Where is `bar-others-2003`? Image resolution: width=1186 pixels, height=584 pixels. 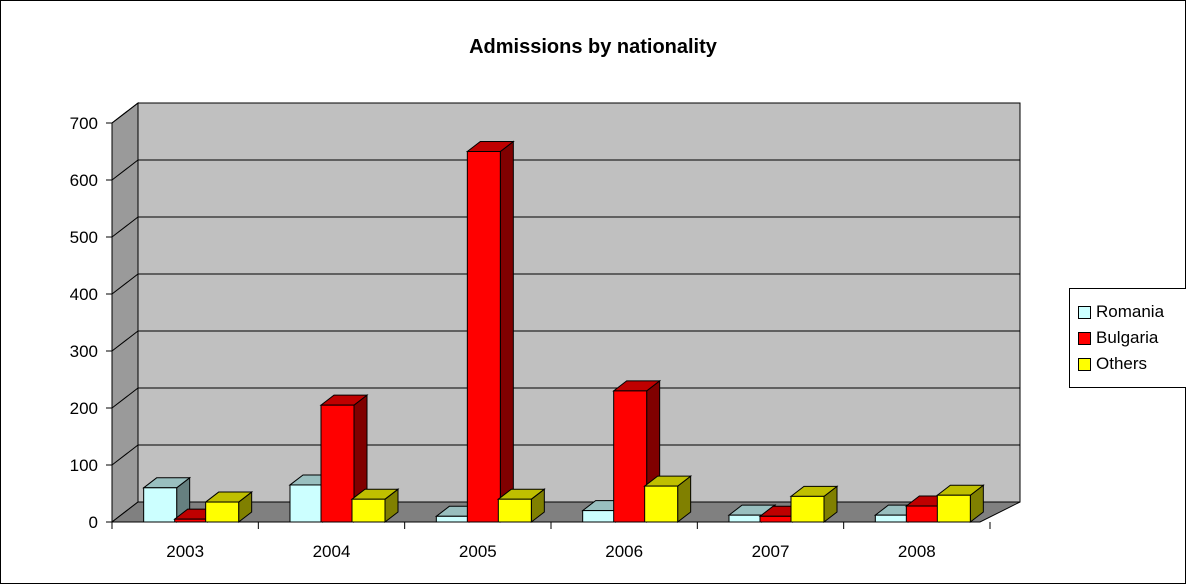
bar-others-2003 is located at coordinates (229, 507).